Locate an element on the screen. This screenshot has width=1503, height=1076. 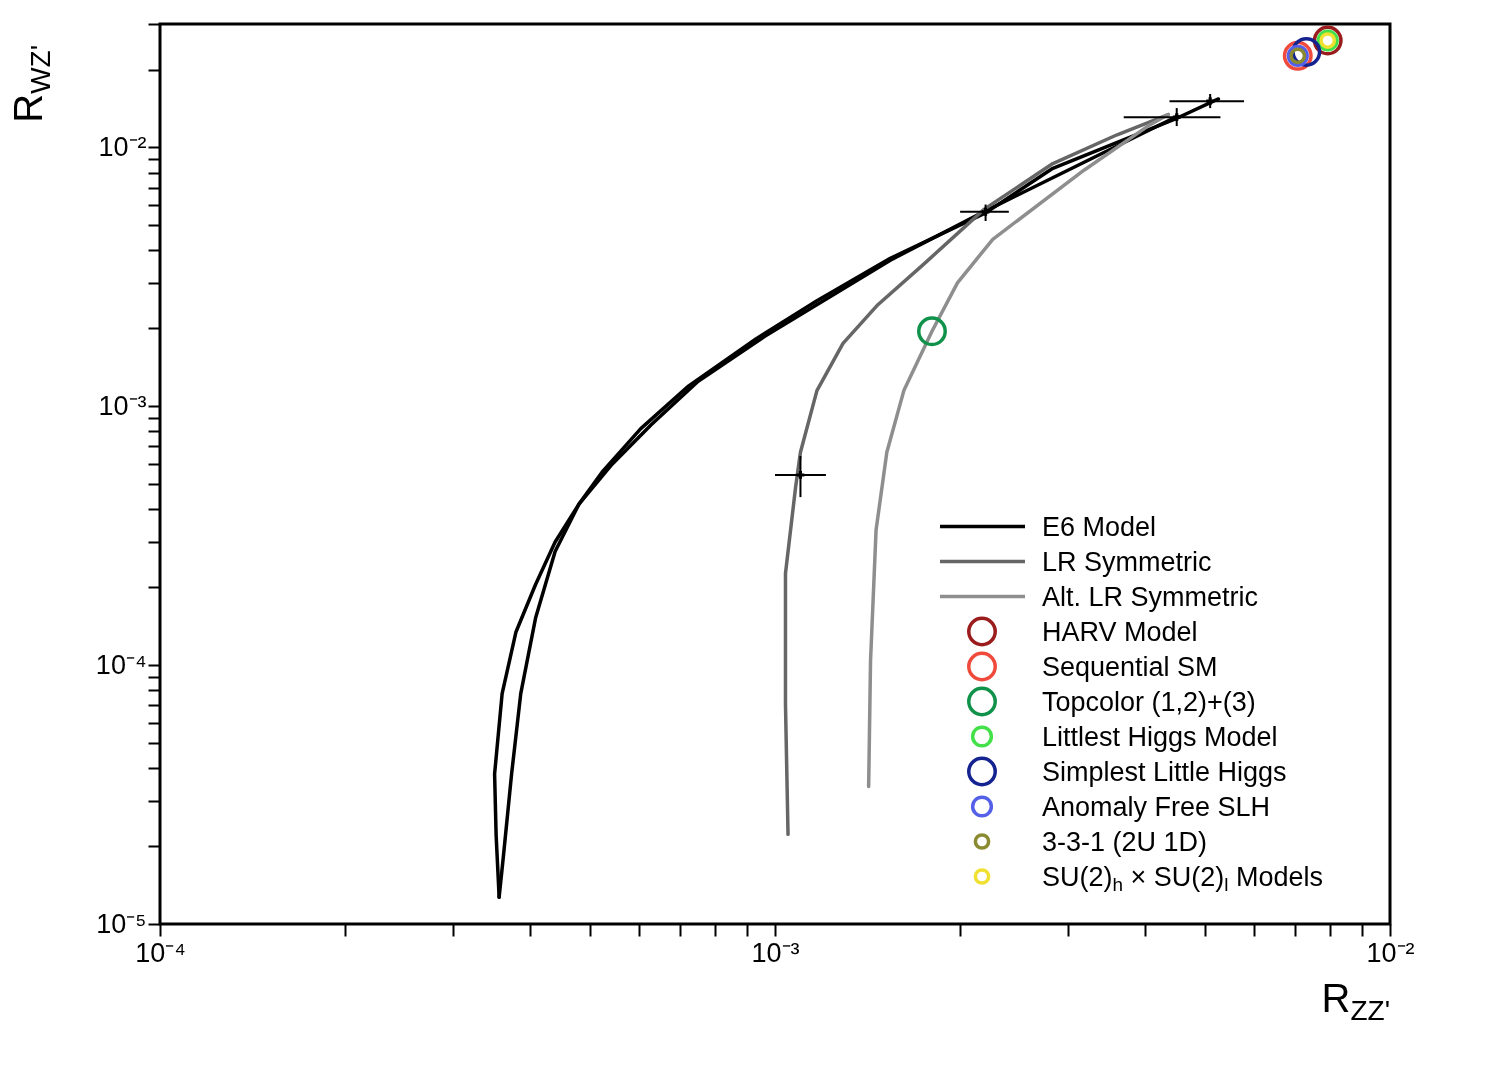
y-tick-label: 10⁻⁴ is located at coordinates (121, 664).